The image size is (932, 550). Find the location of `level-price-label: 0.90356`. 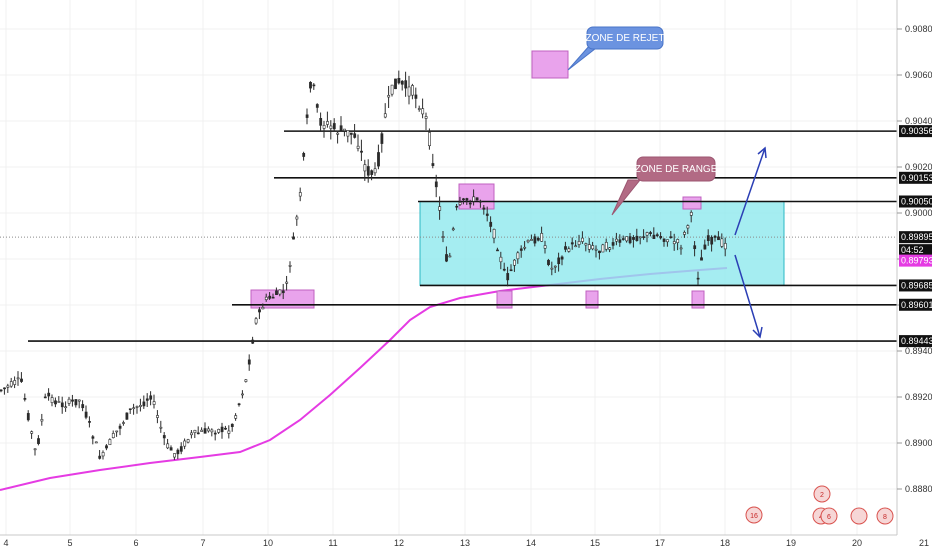

level-price-label: 0.90356 is located at coordinates (915, 131).